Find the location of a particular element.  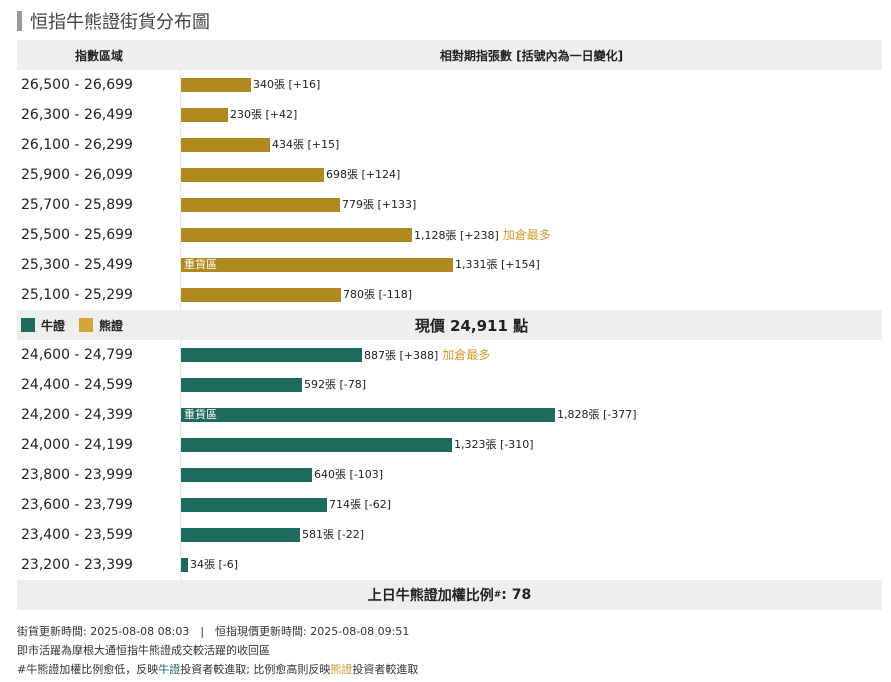

bull-row: 24,600 - 24,799 887張 [+388] 加倉最多 is located at coordinates (449, 355).